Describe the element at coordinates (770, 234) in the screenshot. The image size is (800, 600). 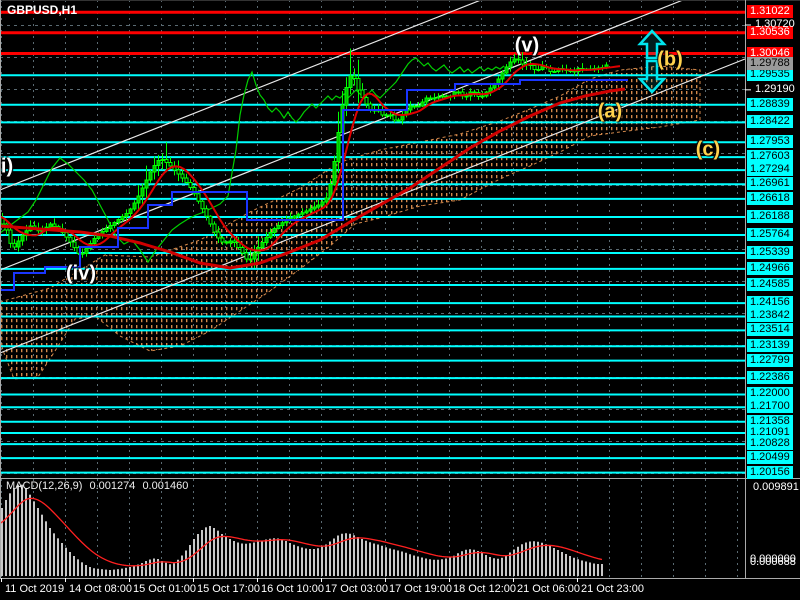
I see `price-level-label: 1.25764` at that location.